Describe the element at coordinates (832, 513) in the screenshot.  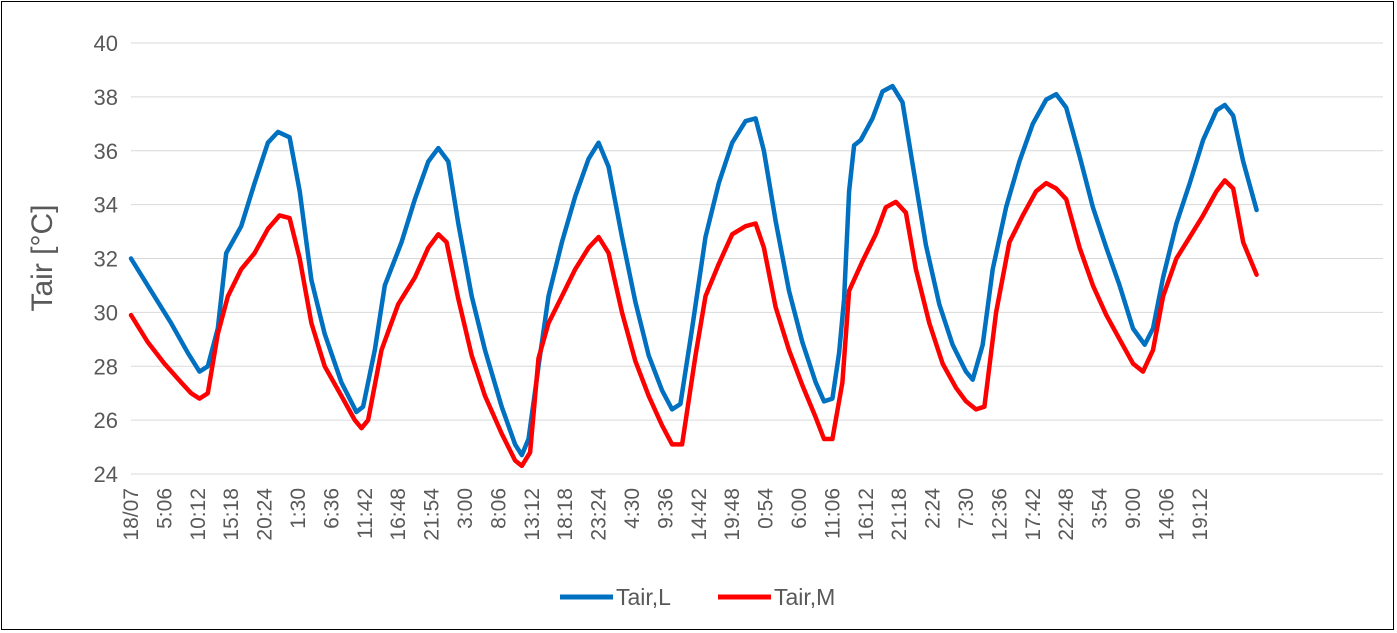
I see `x-tick-label: 11:06` at that location.